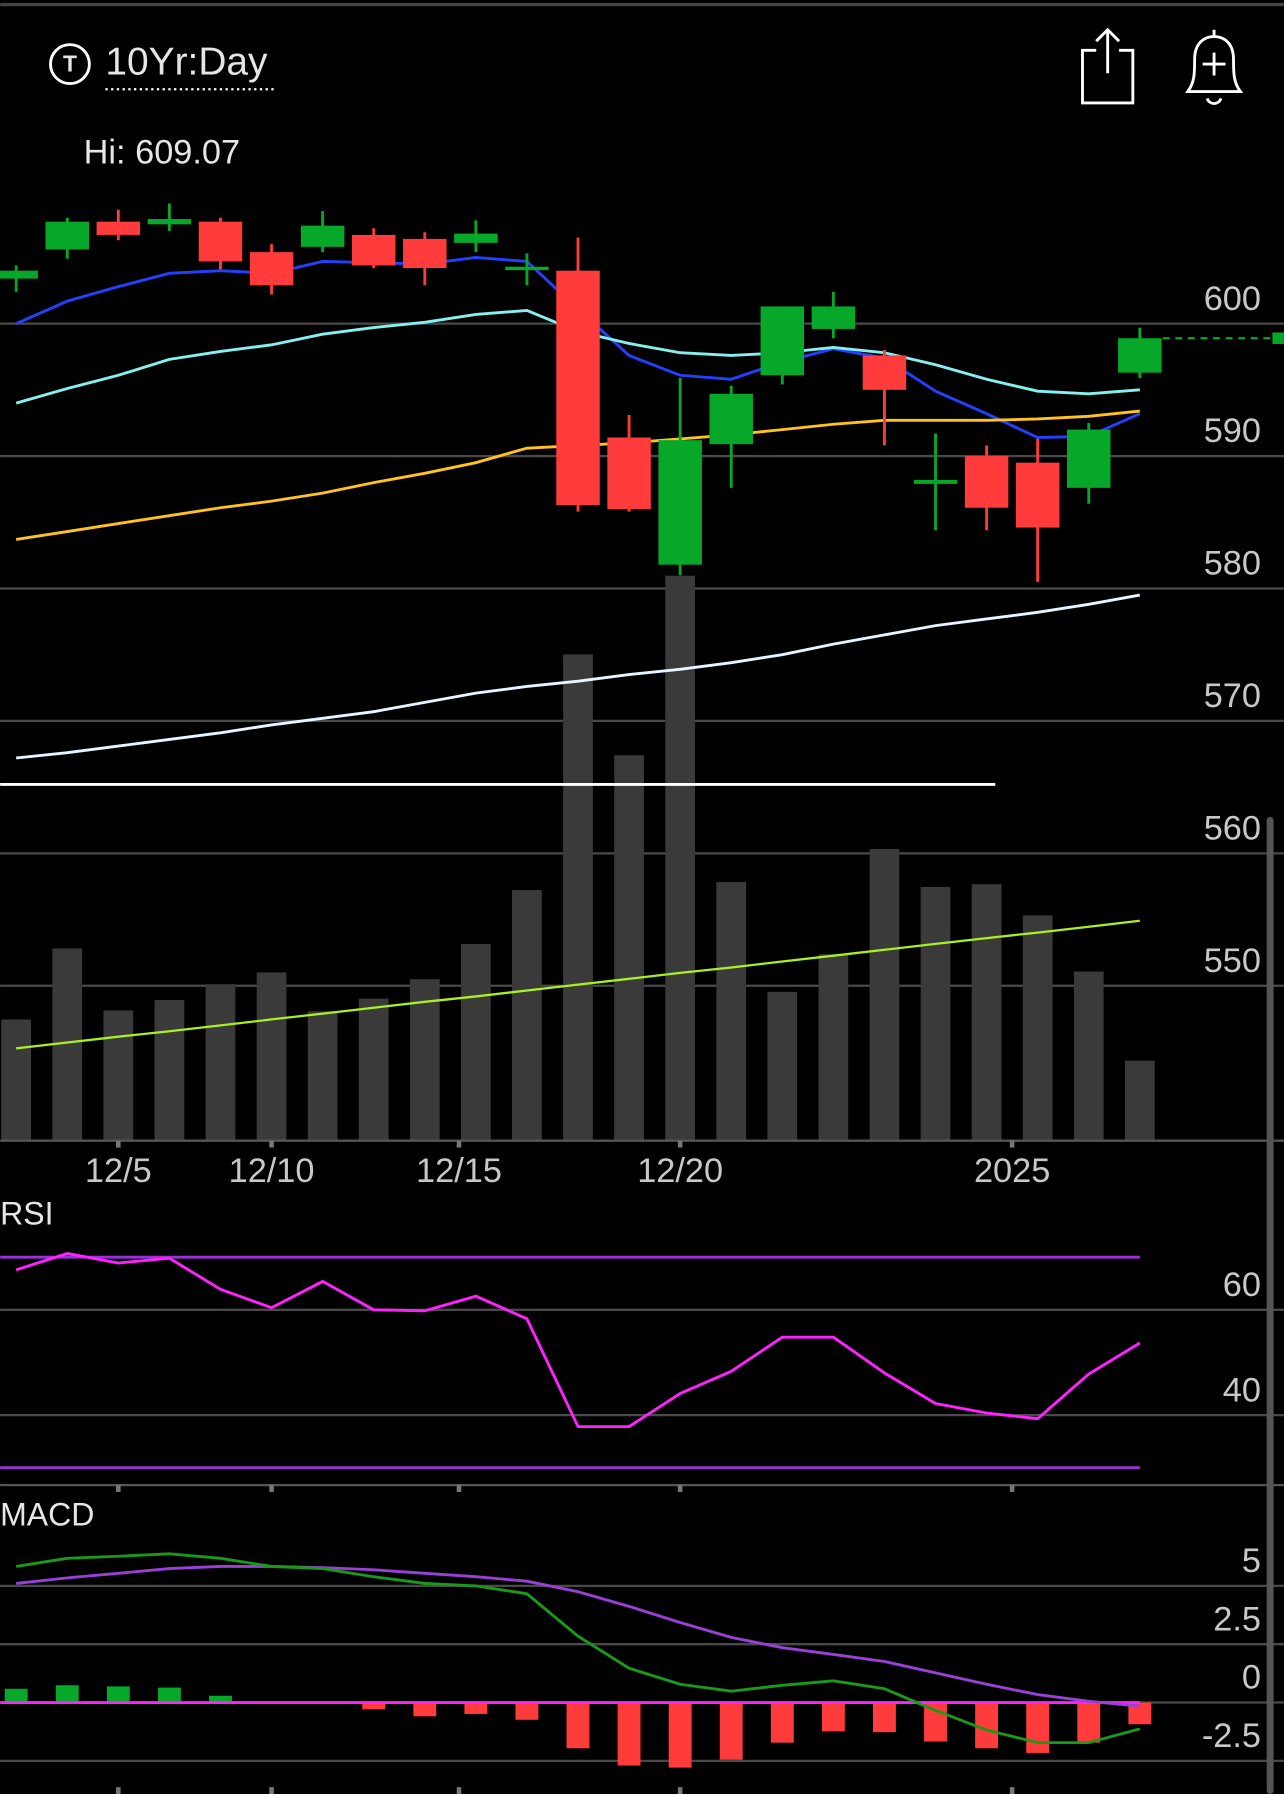 The image size is (1284, 1794). Describe the element at coordinates (1242, 1285) in the screenshot. I see `y-tick-label: 60` at that location.